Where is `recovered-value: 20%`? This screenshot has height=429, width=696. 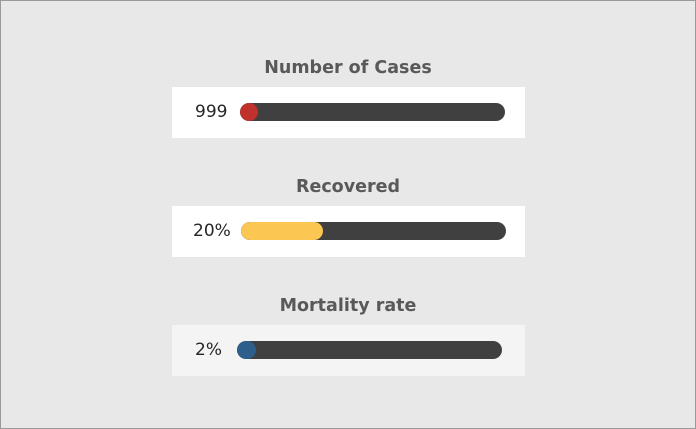
recovered-value: 20% is located at coordinates (212, 231).